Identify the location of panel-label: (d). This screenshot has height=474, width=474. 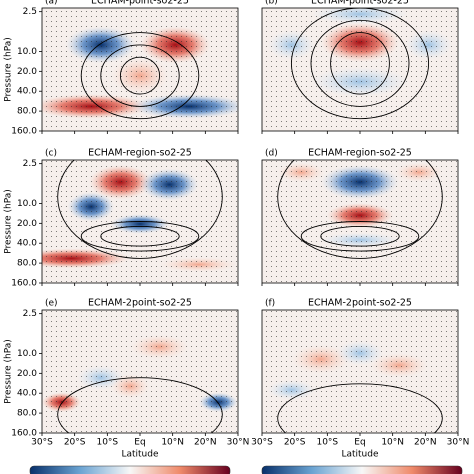
(271, 154).